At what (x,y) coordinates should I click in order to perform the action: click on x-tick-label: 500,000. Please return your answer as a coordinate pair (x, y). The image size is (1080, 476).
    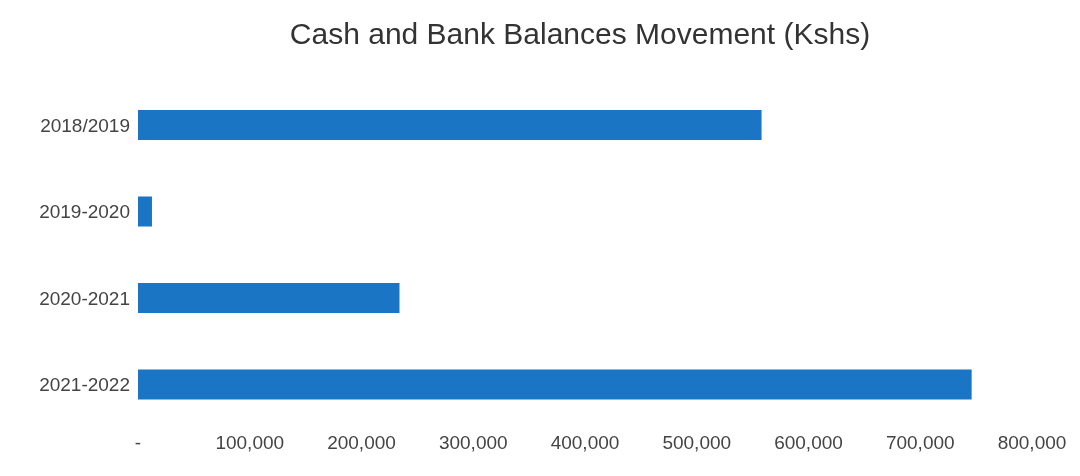
    Looking at the image, I should click on (697, 443).